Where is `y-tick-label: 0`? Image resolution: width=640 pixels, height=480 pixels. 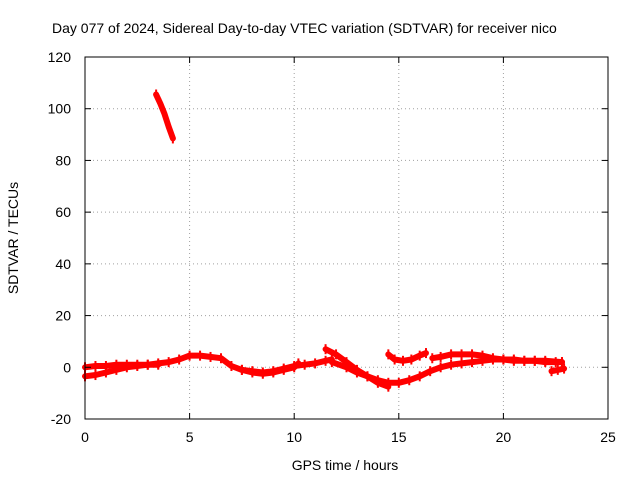 y-tick-label: 0 is located at coordinates (67, 367).